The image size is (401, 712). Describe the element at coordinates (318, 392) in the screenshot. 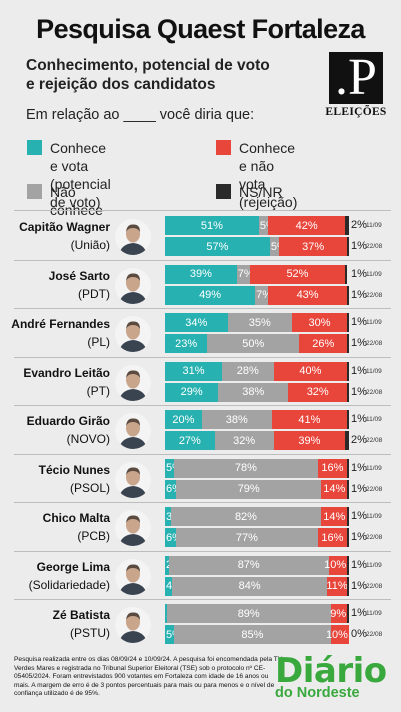

I see `bar-segment-reject: 32%` at that location.